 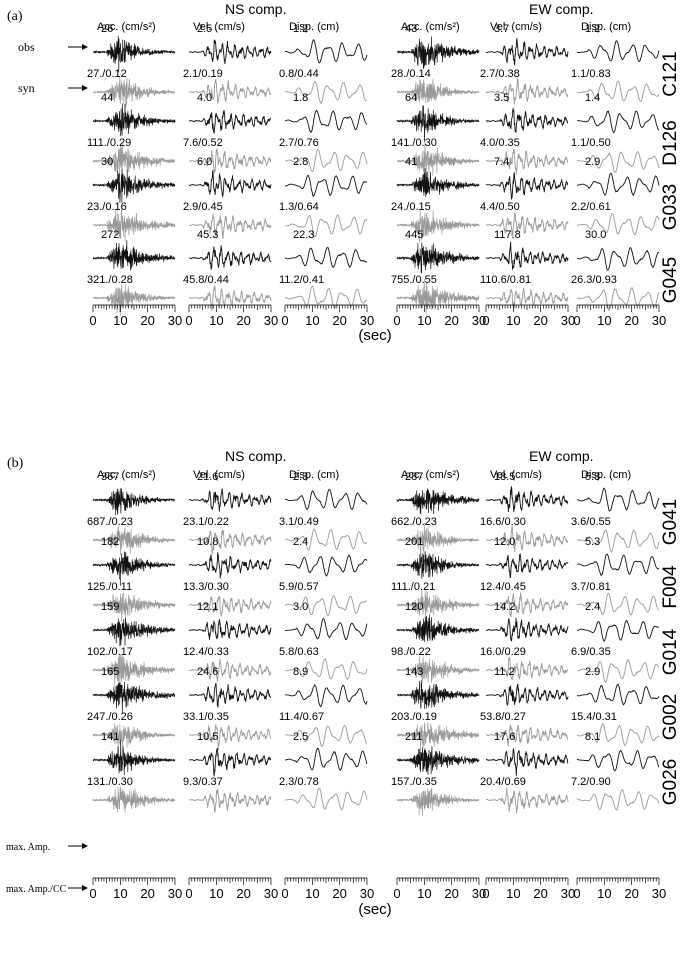 What do you see at coordinates (505, 280) in the screenshot?
I see `syn-amp-cc-label: 110.6/0.81` at bounding box center [505, 280].